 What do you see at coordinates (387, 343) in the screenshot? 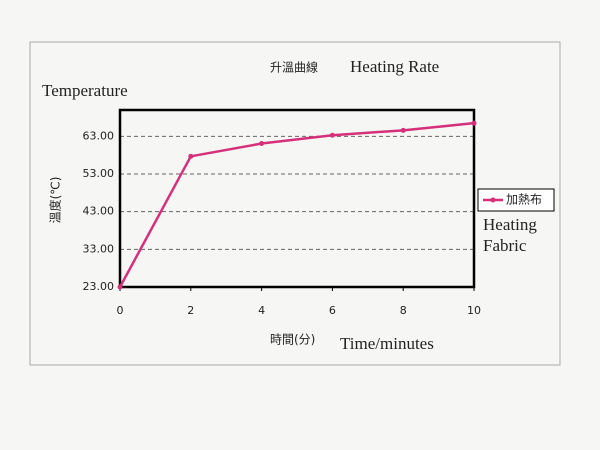
I see `x-label-translation: Time/minutes` at bounding box center [387, 343].